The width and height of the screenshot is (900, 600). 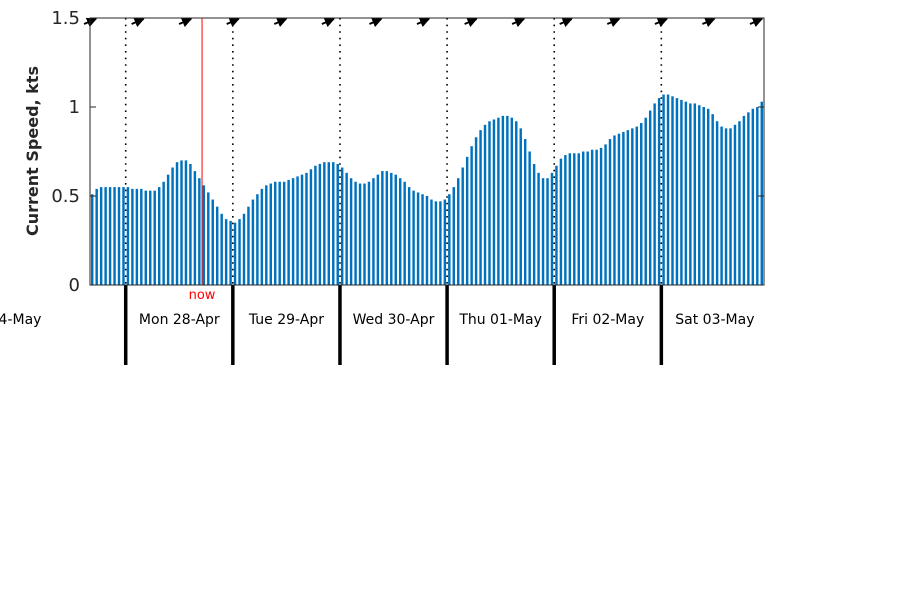 What do you see at coordinates (202, 295) in the screenshot?
I see `now-label: now` at bounding box center [202, 295].